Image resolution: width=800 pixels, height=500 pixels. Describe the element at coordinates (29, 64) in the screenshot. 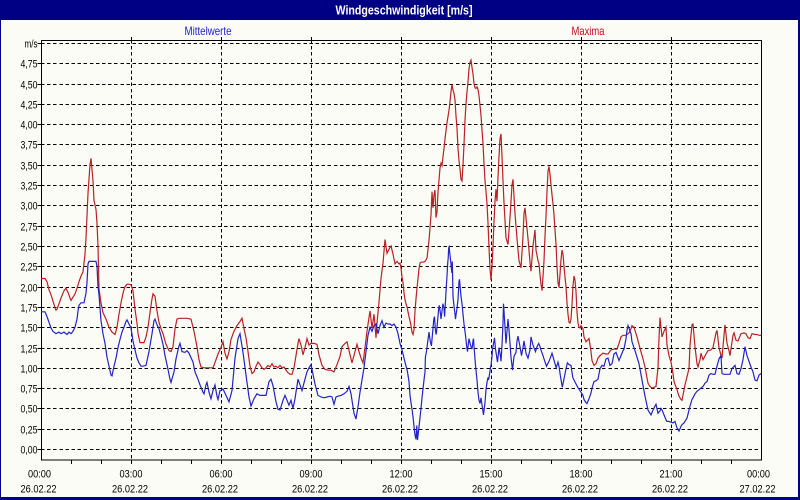

I see `svg-text: 4,75` at that location.